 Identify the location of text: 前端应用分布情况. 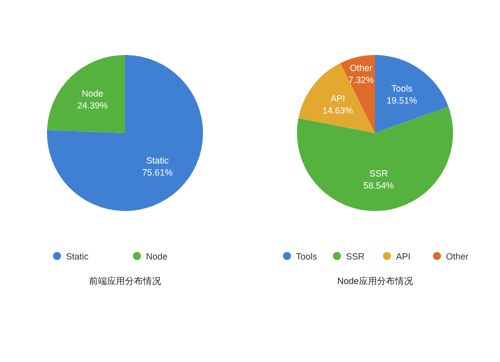
(125, 281).